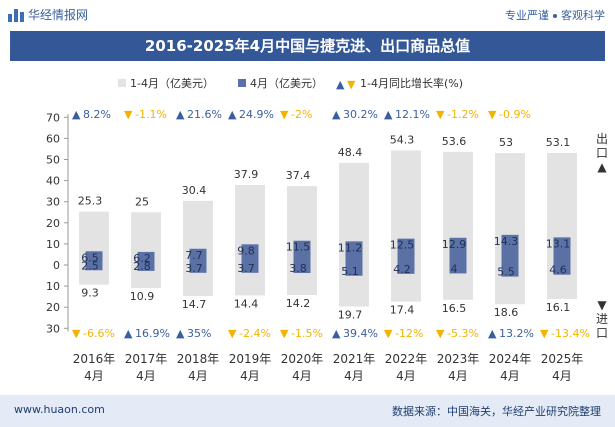 The image size is (615, 427). Describe the element at coordinates (412, 114) in the screenshot. I see `export-yoy-label: 12.1%` at that location.